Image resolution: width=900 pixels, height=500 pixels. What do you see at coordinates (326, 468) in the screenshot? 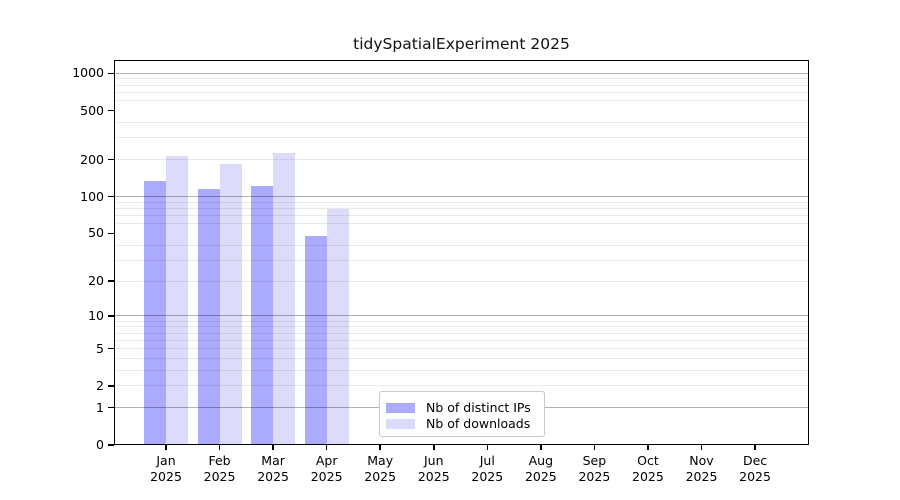
I see `x-axis-label: Apr 2025` at bounding box center [326, 468].